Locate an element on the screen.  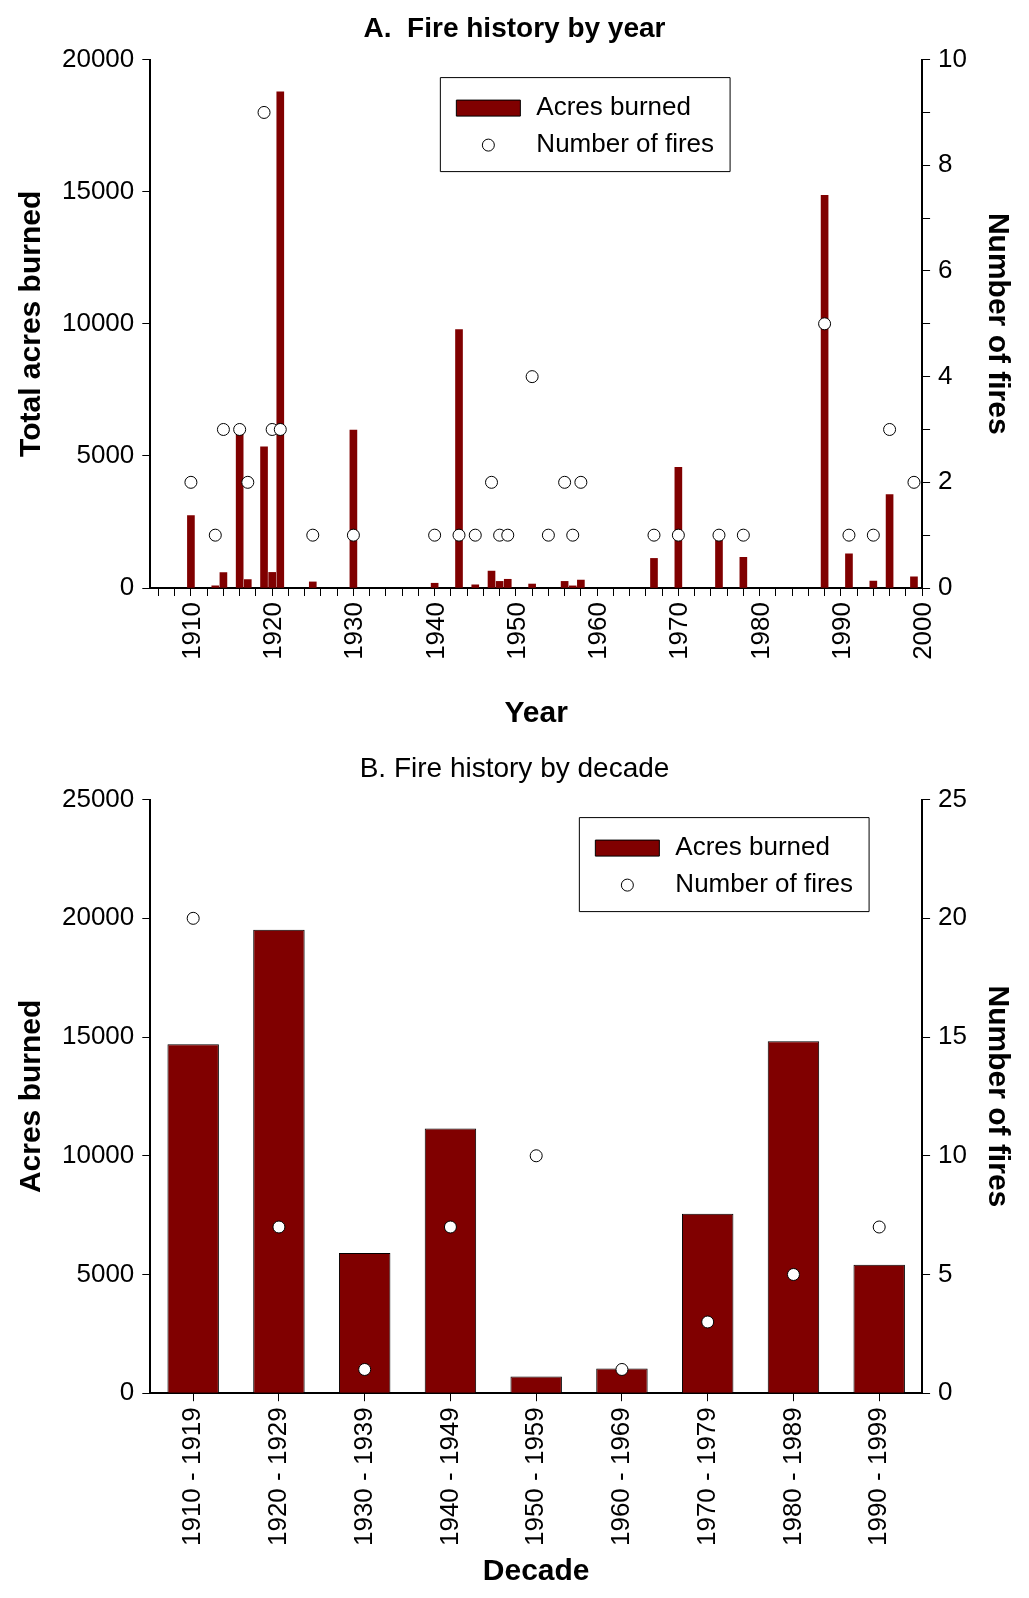
x-tick-label: 1940 is located at coordinates (434, 631).